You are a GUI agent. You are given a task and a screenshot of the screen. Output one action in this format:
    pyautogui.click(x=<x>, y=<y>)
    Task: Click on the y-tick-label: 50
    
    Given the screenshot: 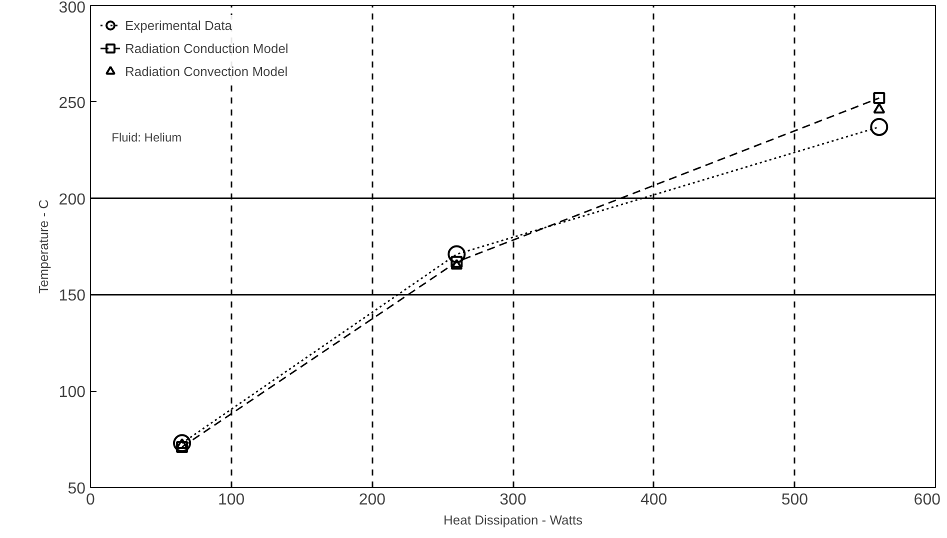 What is the action you would take?
    pyautogui.click(x=77, y=489)
    